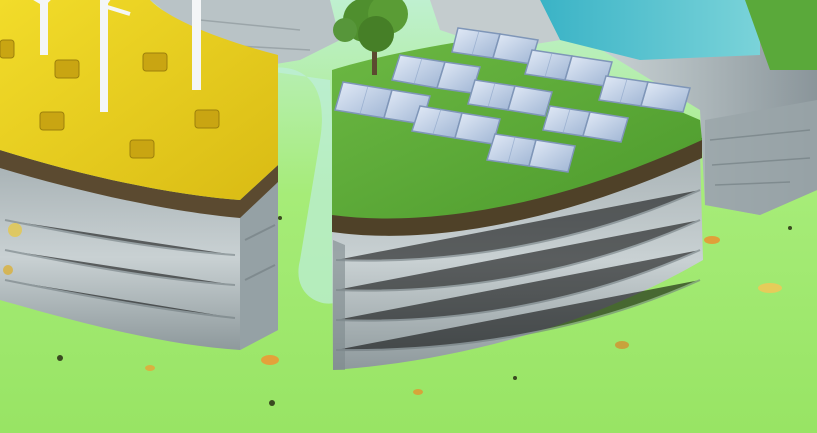 The width and height of the screenshot is (817, 433). I want to click on tree-icon, so click(370, 37).